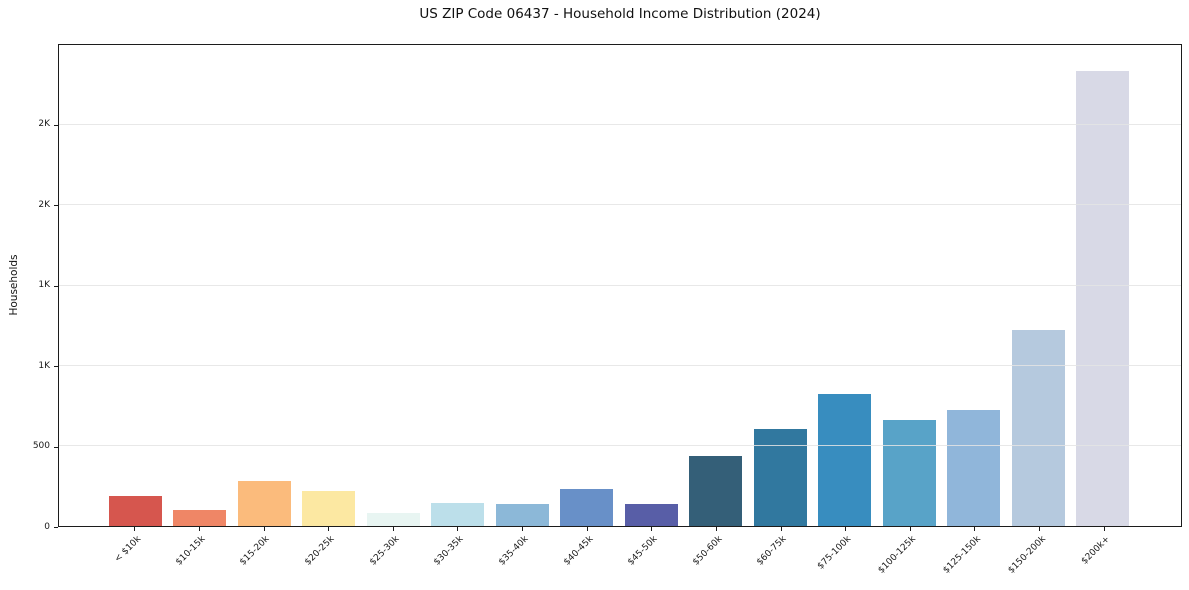 The height and width of the screenshot is (590, 1189). I want to click on x-tick-label: $100-125k, so click(897, 555).